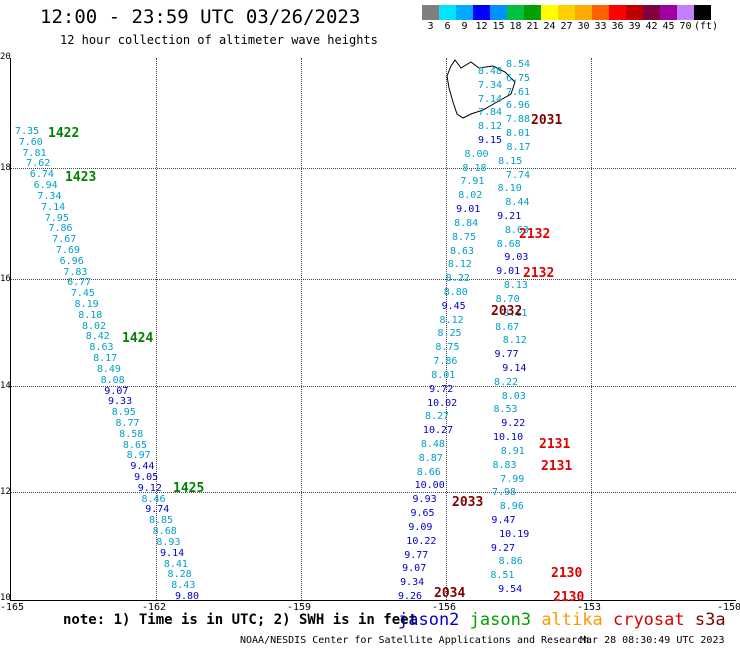 The height and width of the screenshot is (650, 740). I want to click on pass-time-label: 2130, so click(567, 573).